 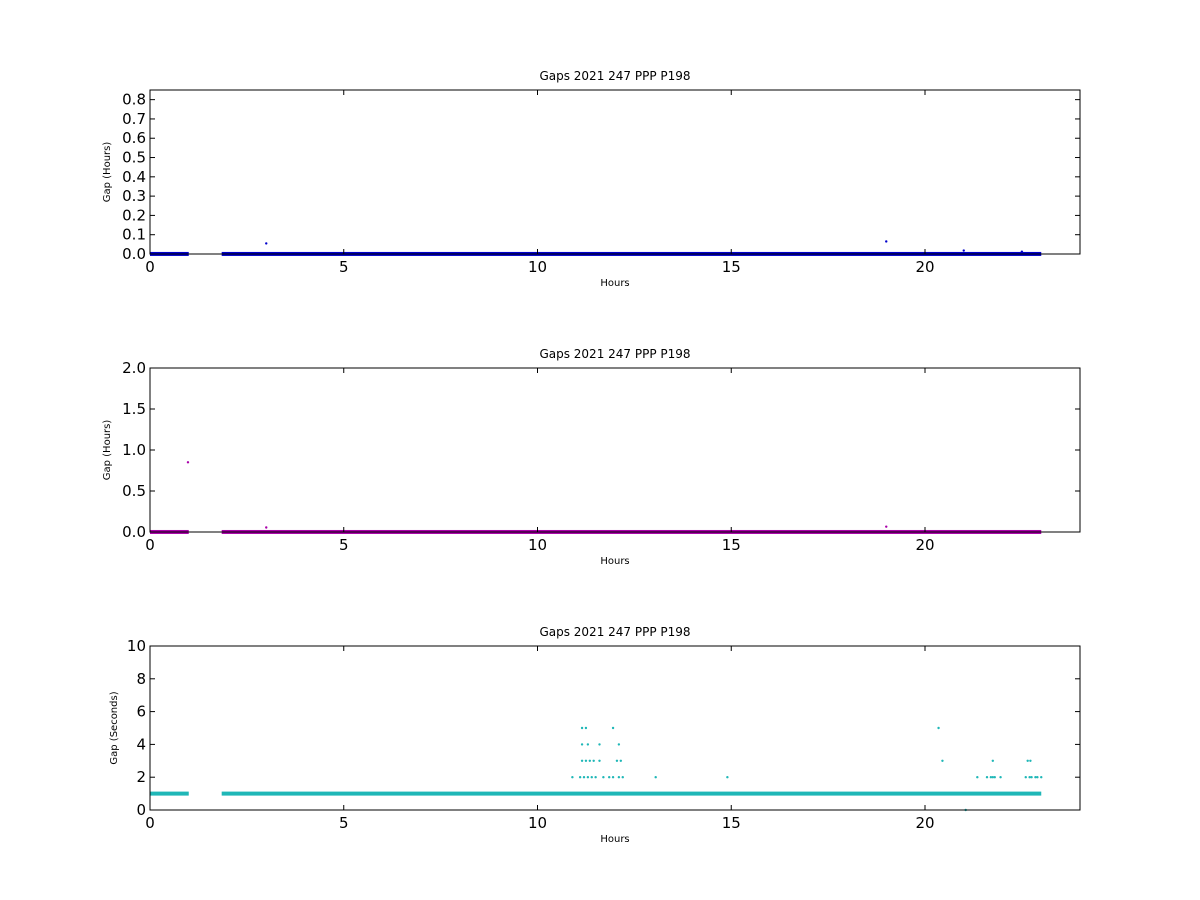 I want to click on y-tick-label: 0.7, so click(x=134, y=119).